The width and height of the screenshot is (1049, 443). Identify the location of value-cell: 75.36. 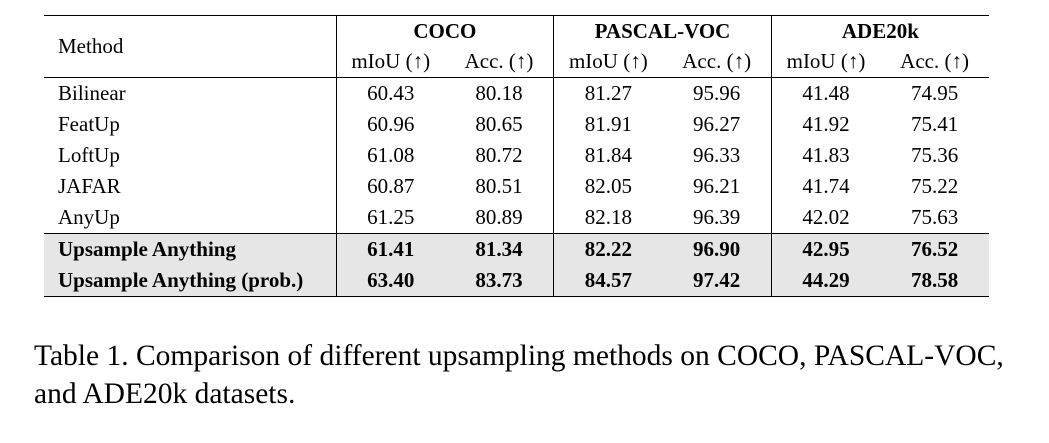
(934, 155).